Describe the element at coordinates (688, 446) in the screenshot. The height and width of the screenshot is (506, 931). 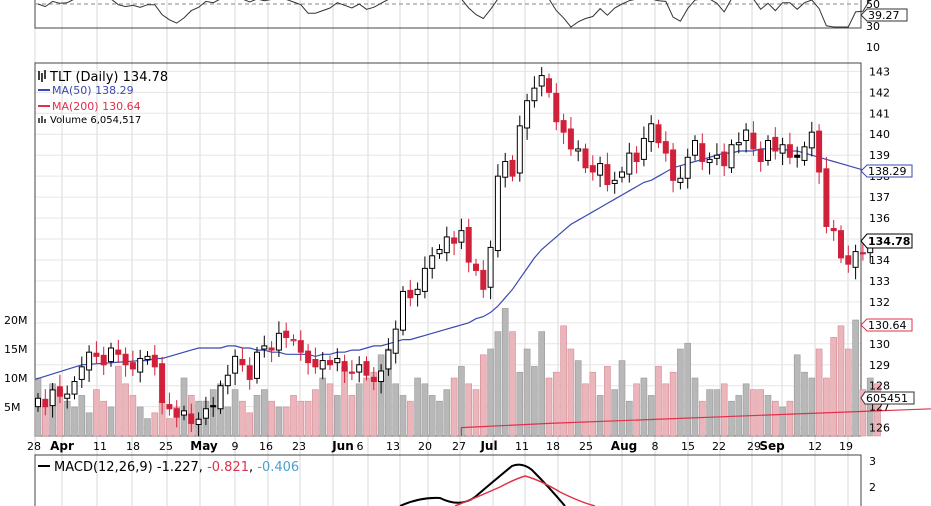
I see `x-day-label: 15` at that location.